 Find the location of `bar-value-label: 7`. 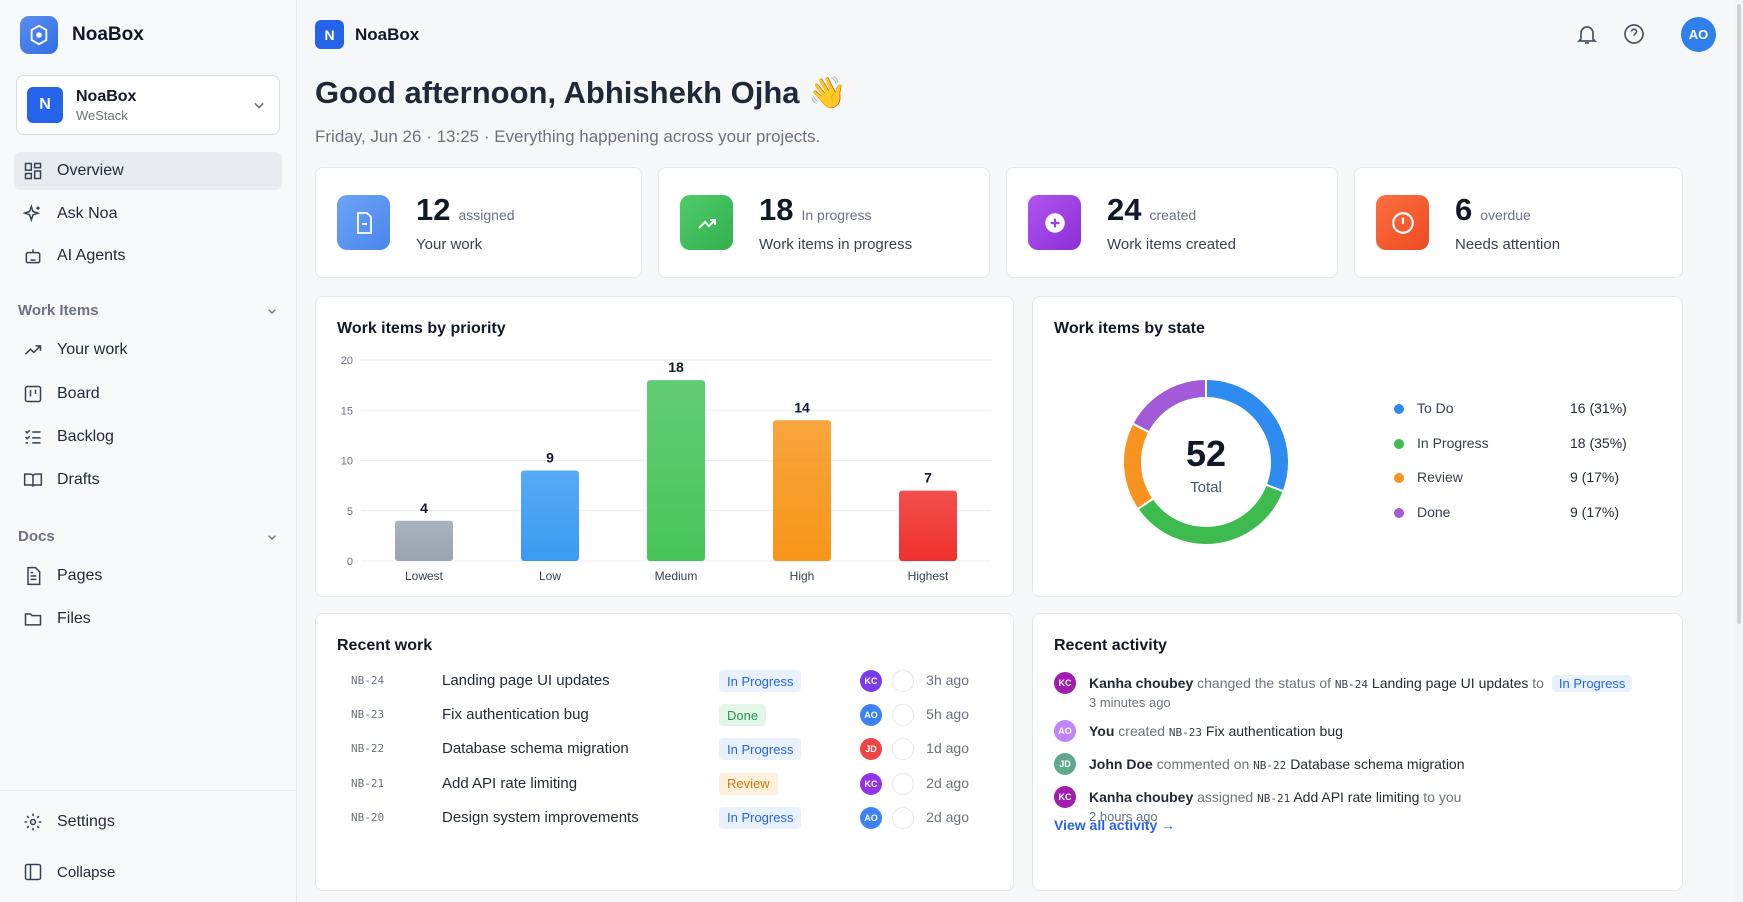

bar-value-label: 7 is located at coordinates (928, 478).